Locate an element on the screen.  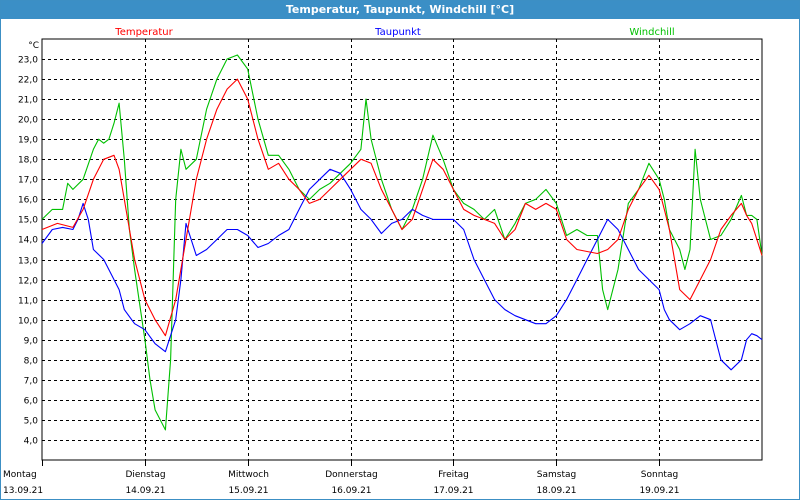
y-tick-label: 23,0 is located at coordinates (28, 61).